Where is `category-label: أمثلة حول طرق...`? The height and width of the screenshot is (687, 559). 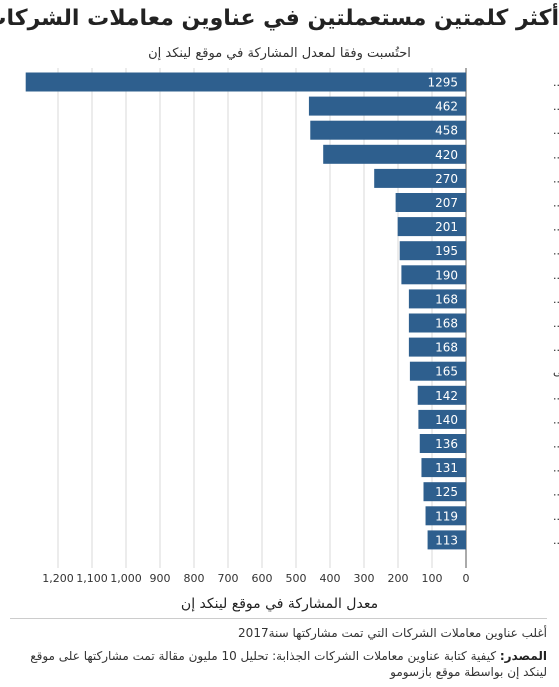
category-label: أمثلة حول طرق... is located at coordinates (556, 154).